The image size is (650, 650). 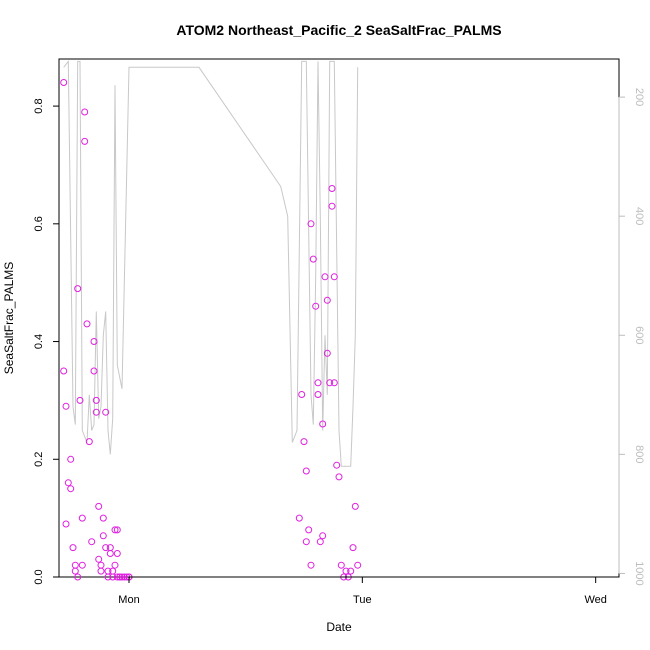 I want to click on x-tick-label: Tue, so click(x=362, y=600).